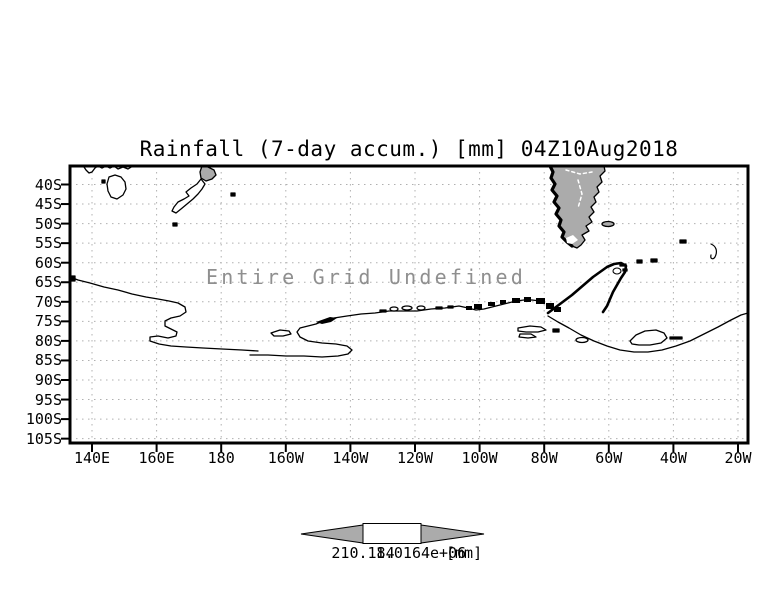 Image resolution: width=784 pixels, height=612 pixels. I want to click on x-tick-label: 180, so click(221, 458).